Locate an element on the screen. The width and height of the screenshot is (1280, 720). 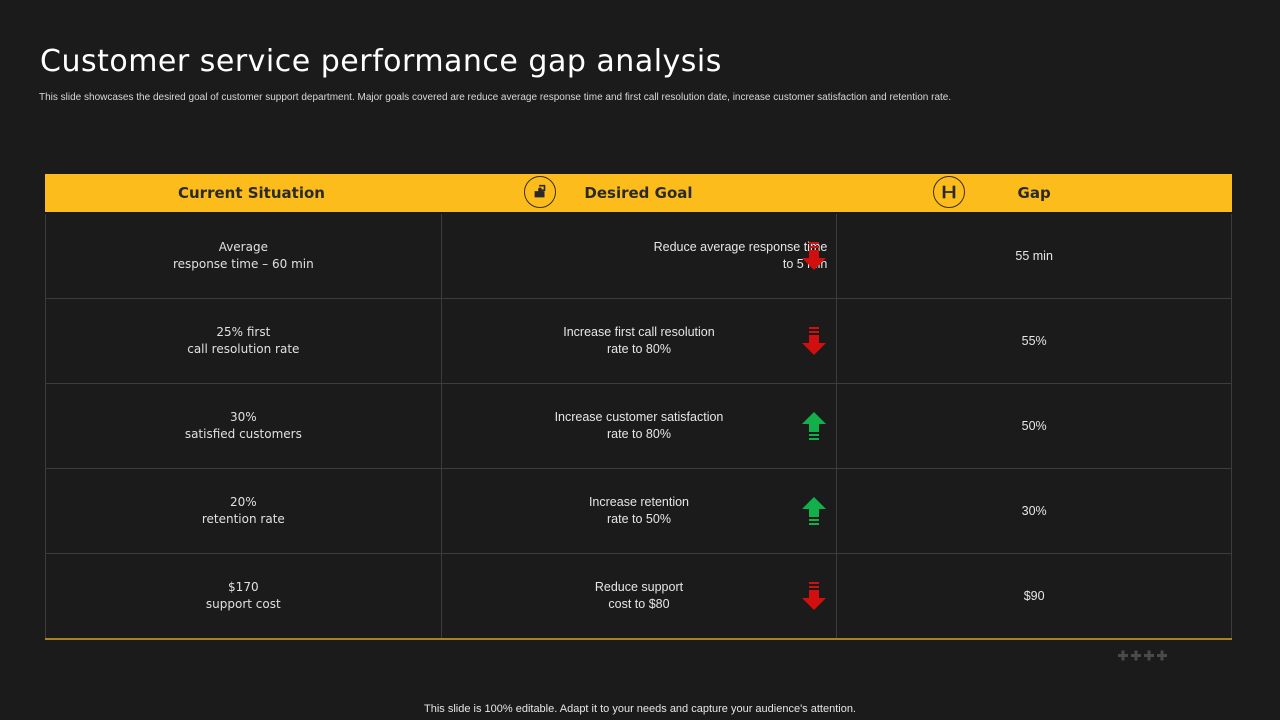
gap-cell: $90 is located at coordinates (1034, 596).